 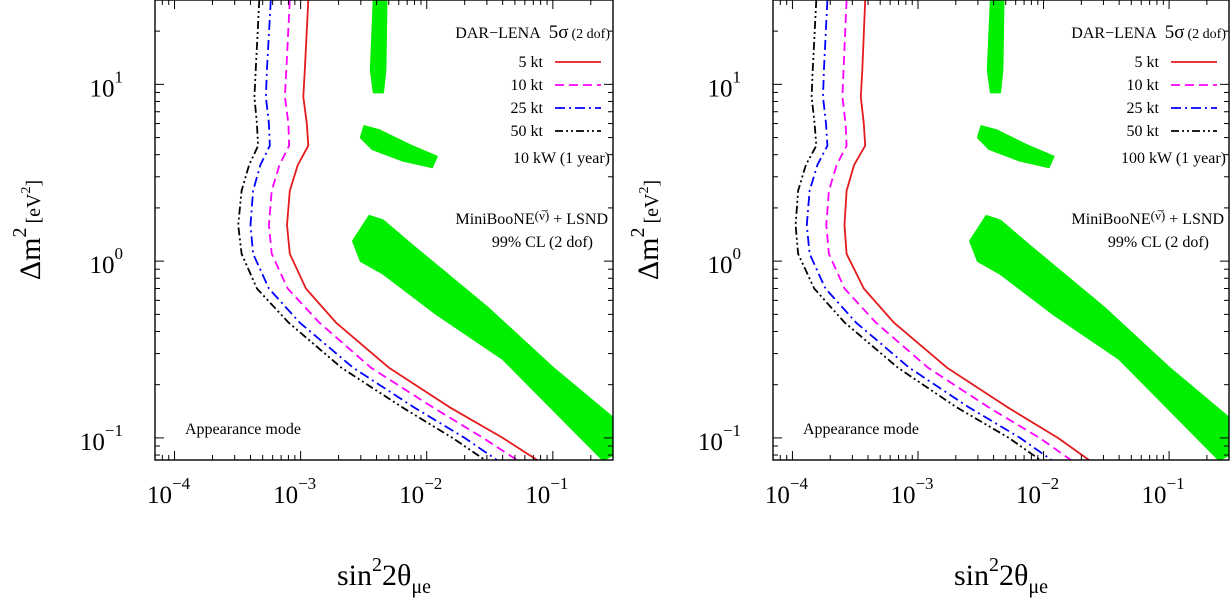 I want to click on region-label-lsnd: + LSND, so click(x=578, y=219).